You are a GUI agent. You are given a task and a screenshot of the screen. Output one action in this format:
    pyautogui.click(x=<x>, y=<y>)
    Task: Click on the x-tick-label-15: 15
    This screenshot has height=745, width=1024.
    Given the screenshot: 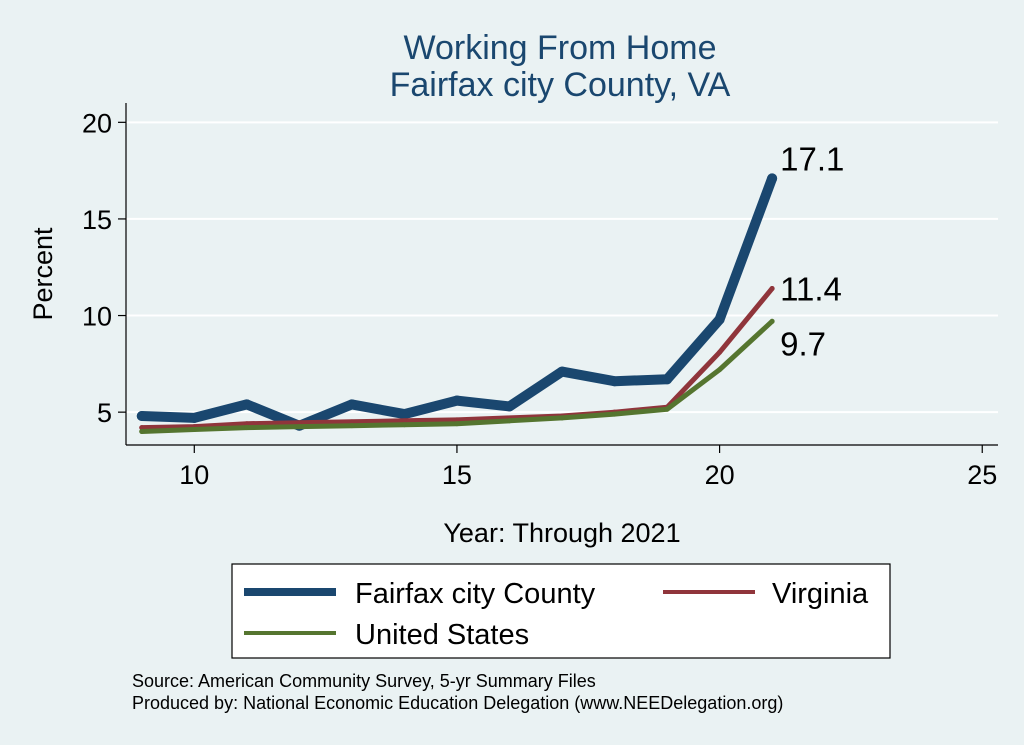 What is the action you would take?
    pyautogui.click(x=457, y=475)
    